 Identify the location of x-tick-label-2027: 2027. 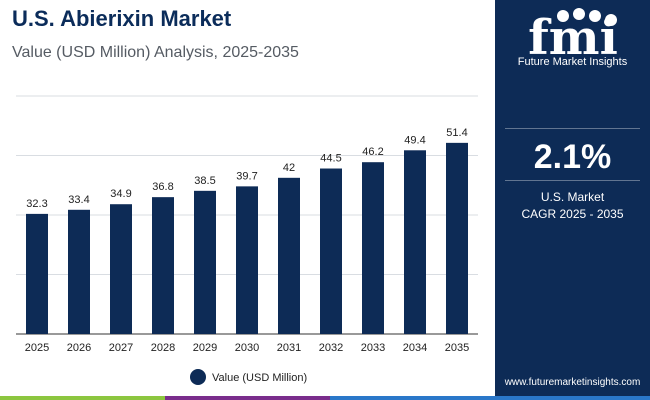
(121, 348).